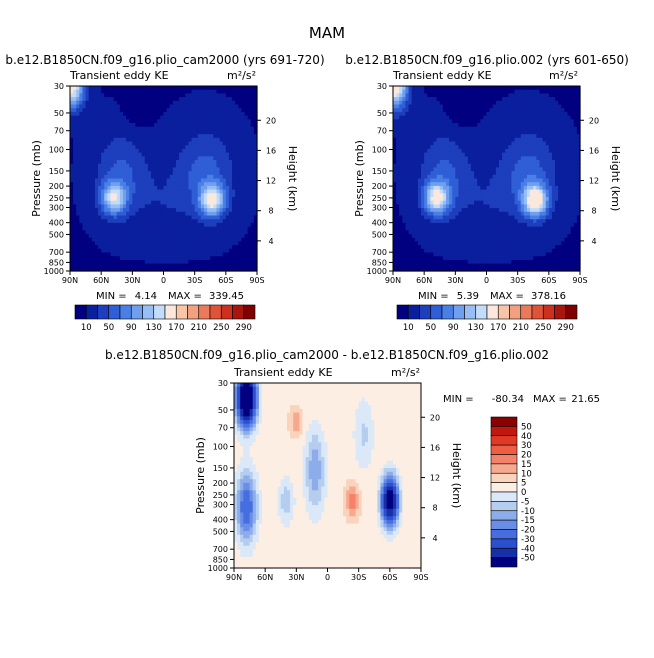 The height and width of the screenshot is (658, 654). Describe the element at coordinates (194, 280) in the screenshot. I see `x-tick-label: 30S` at that location.